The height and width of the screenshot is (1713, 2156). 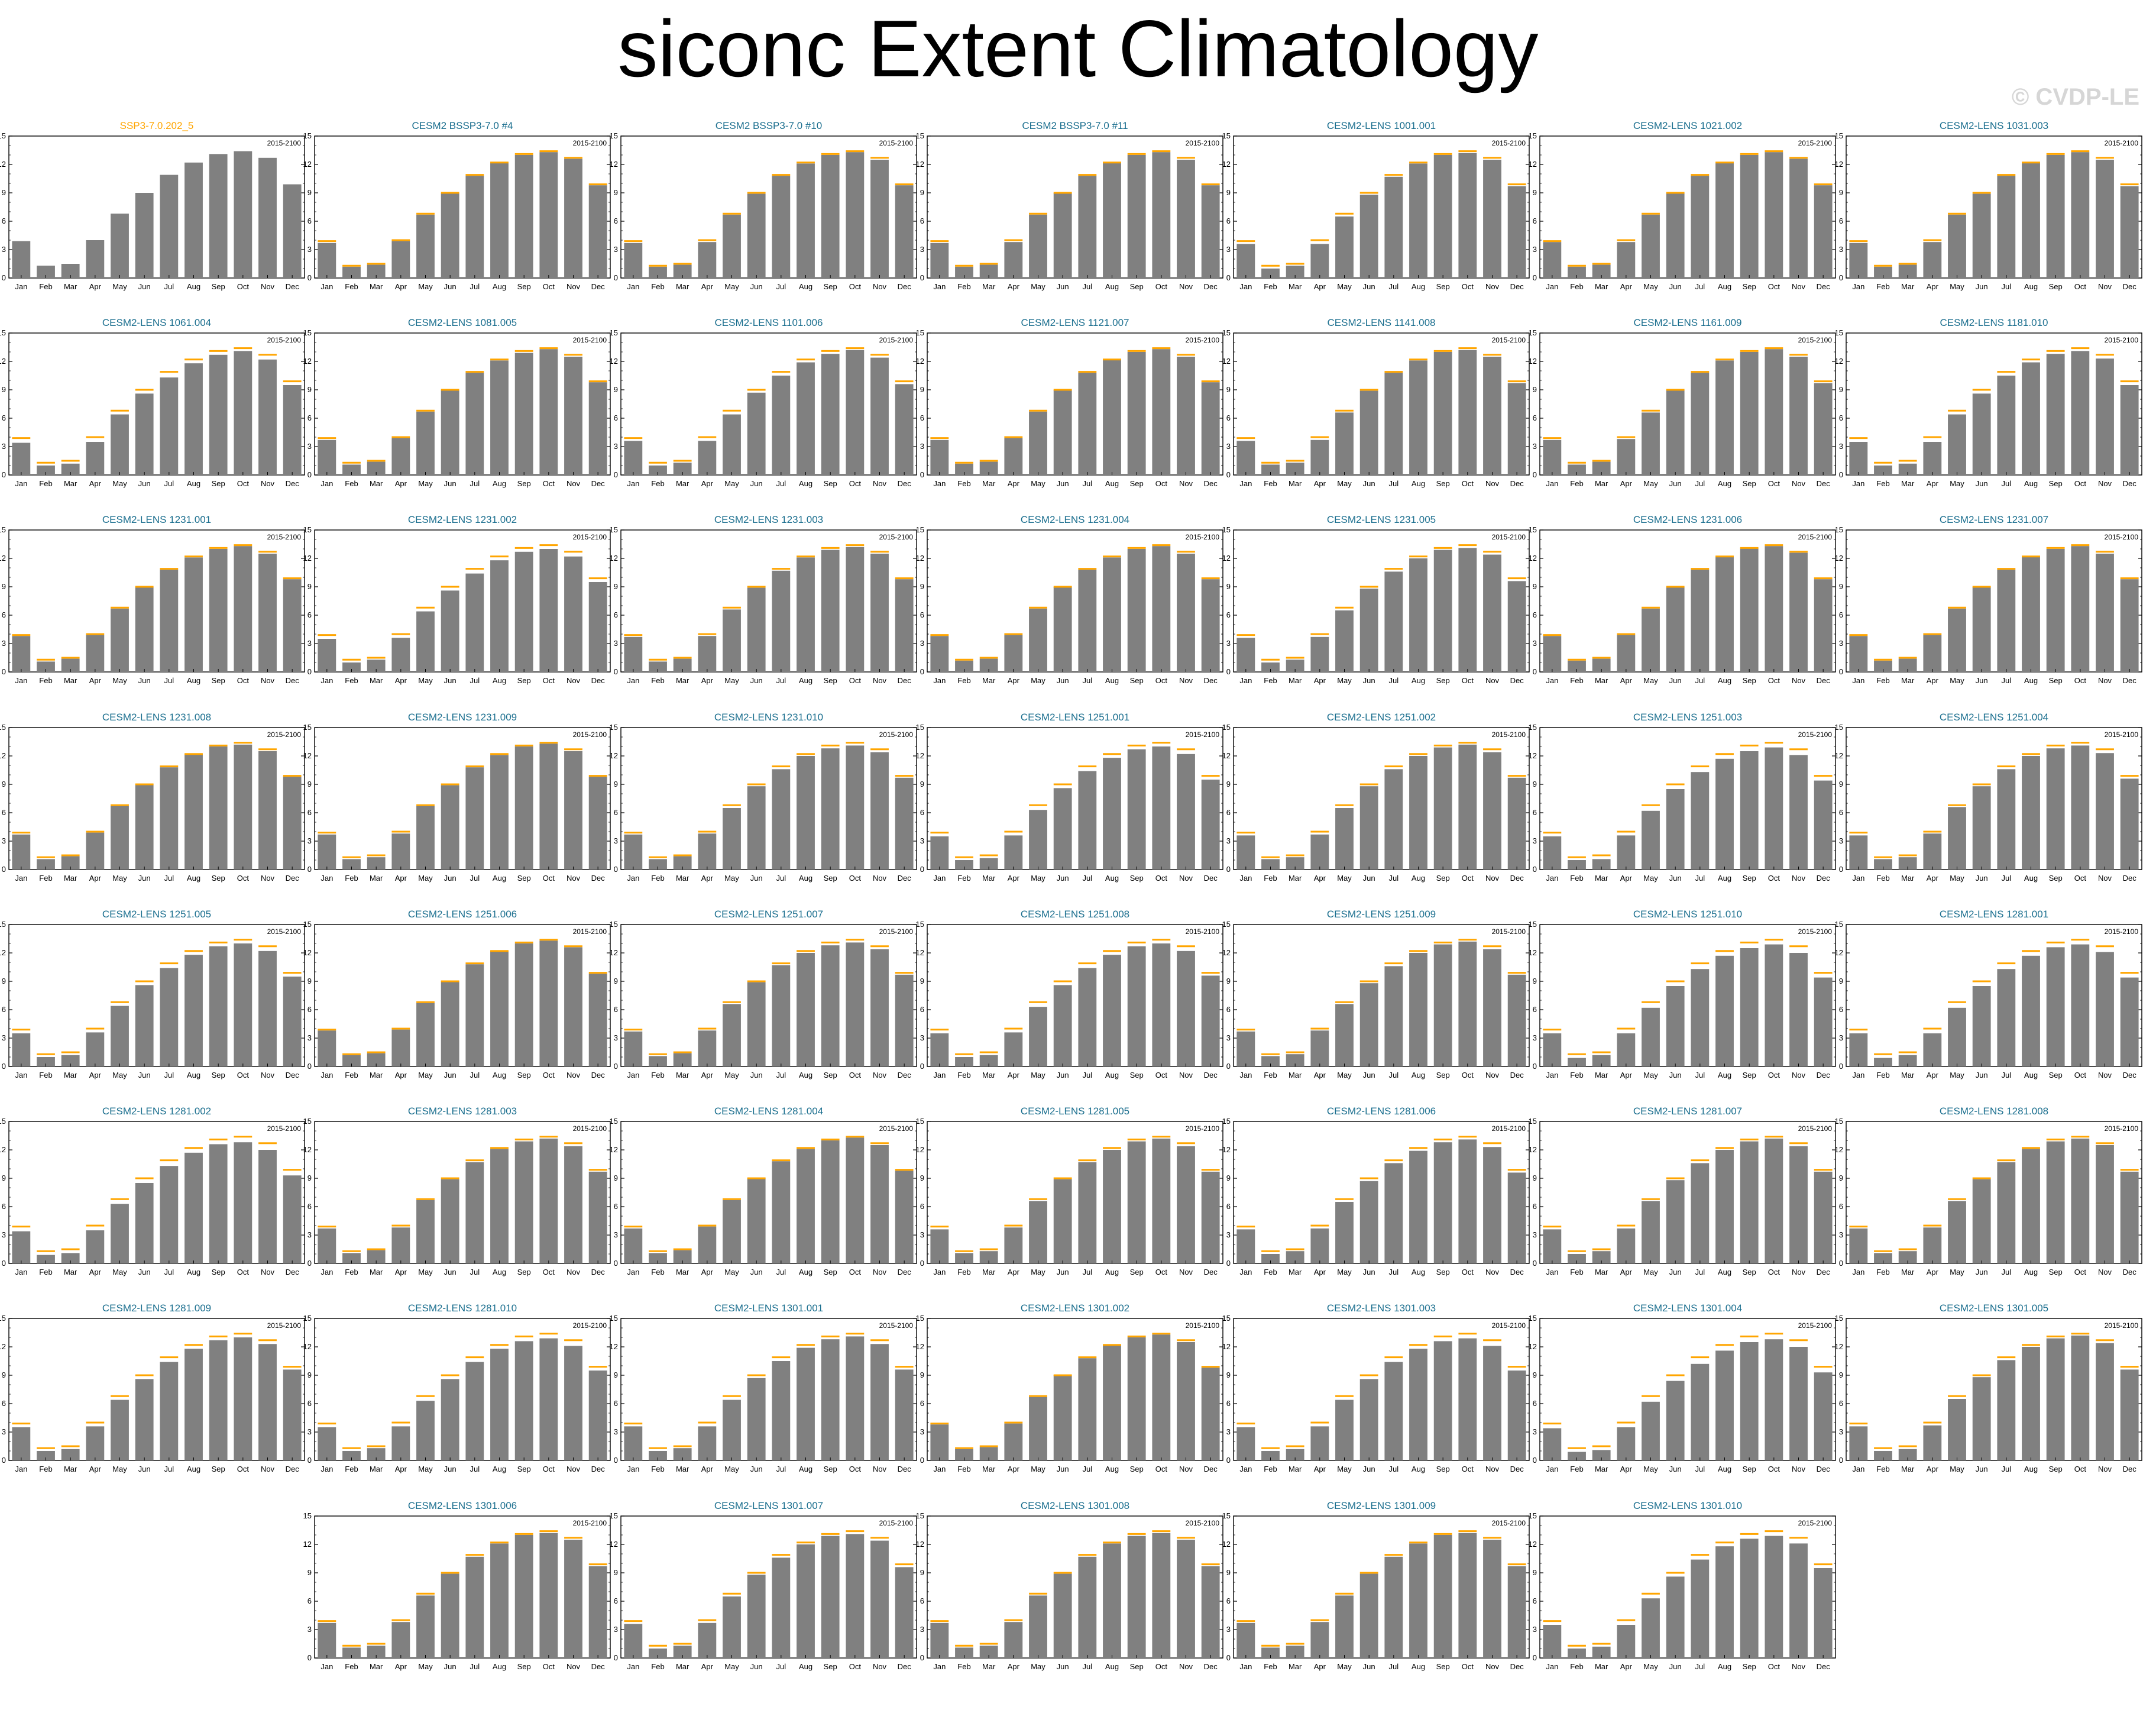 What do you see at coordinates (157, 1111) in the screenshot?
I see `panel-title: CESM2-LENS 1281.002` at bounding box center [157, 1111].